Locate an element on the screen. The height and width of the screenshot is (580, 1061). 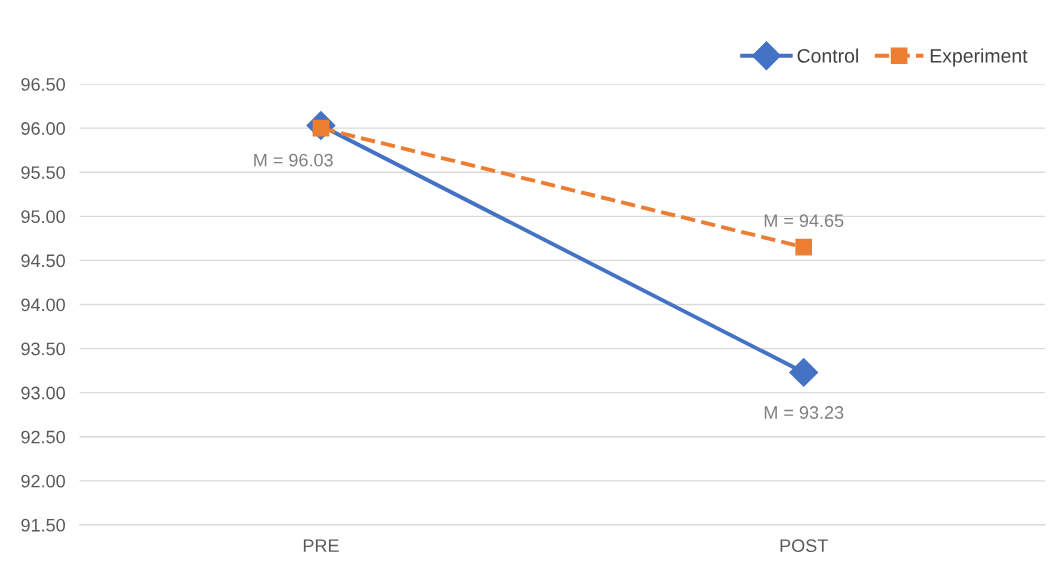
y-tick-label: 93.00 is located at coordinates (43, 393).